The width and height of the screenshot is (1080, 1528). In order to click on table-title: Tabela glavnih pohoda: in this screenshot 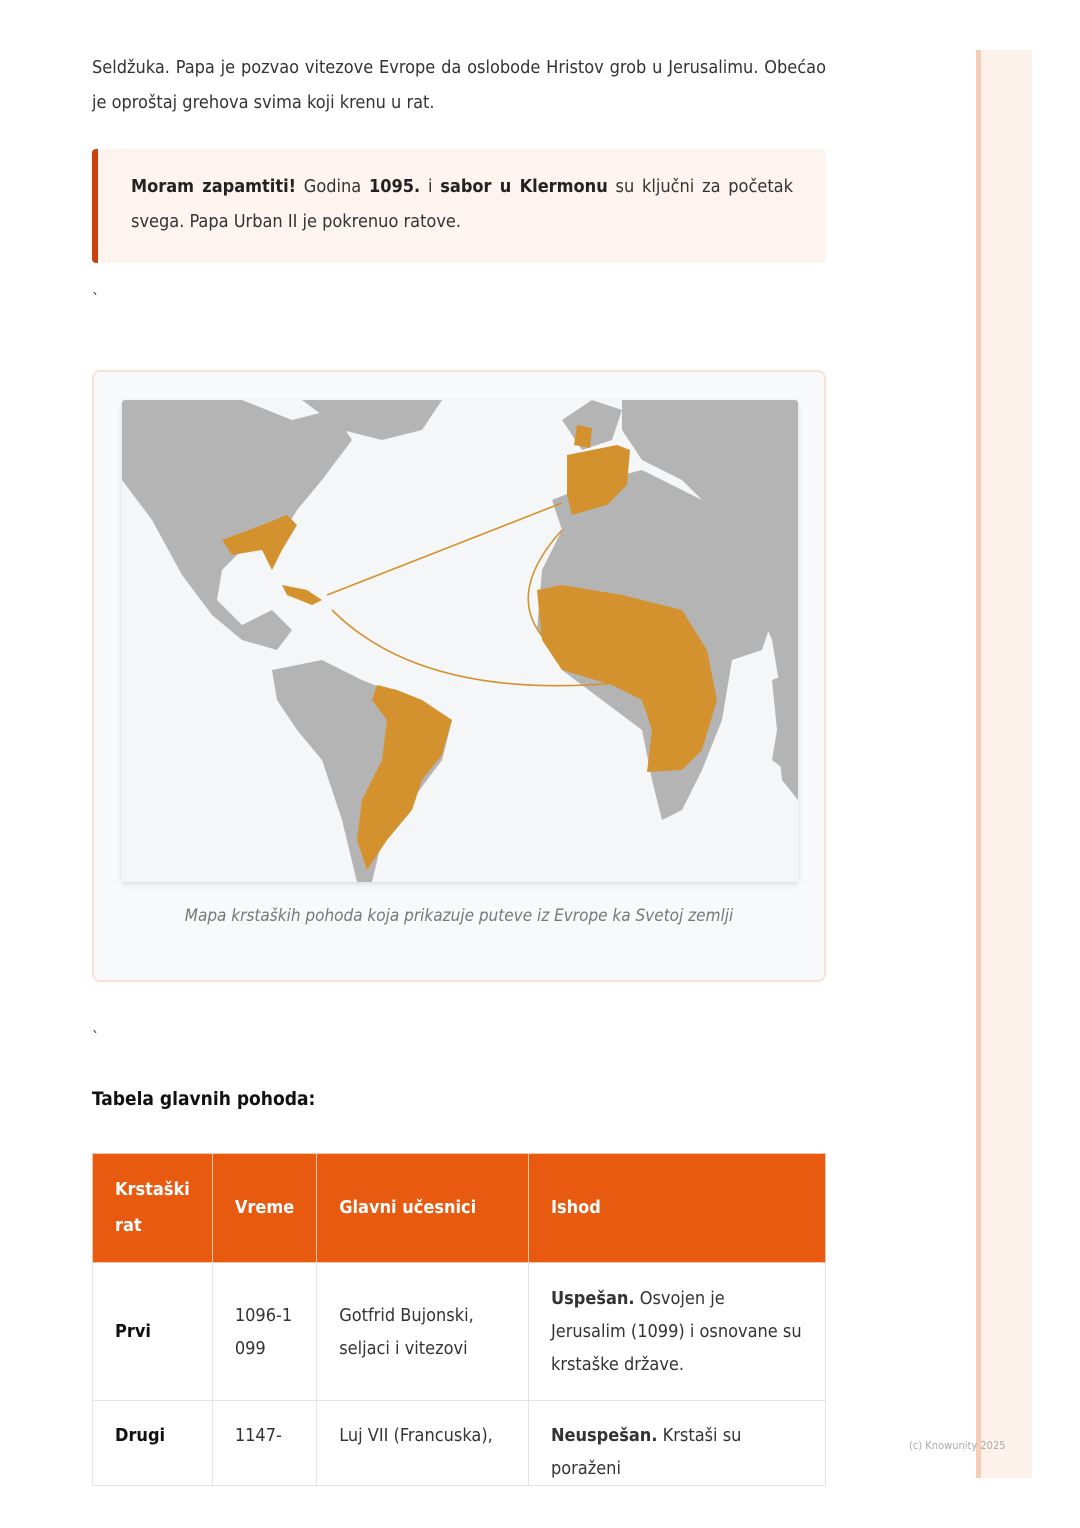, I will do `click(204, 1099)`.